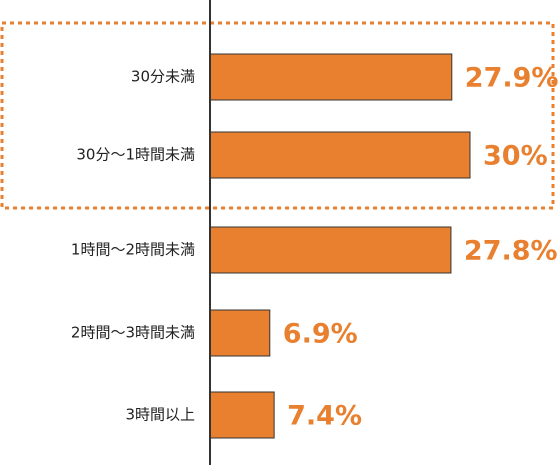 This screenshot has width=560, height=465. I want to click on category-label: 1時間〜2時間未満, so click(133, 250).